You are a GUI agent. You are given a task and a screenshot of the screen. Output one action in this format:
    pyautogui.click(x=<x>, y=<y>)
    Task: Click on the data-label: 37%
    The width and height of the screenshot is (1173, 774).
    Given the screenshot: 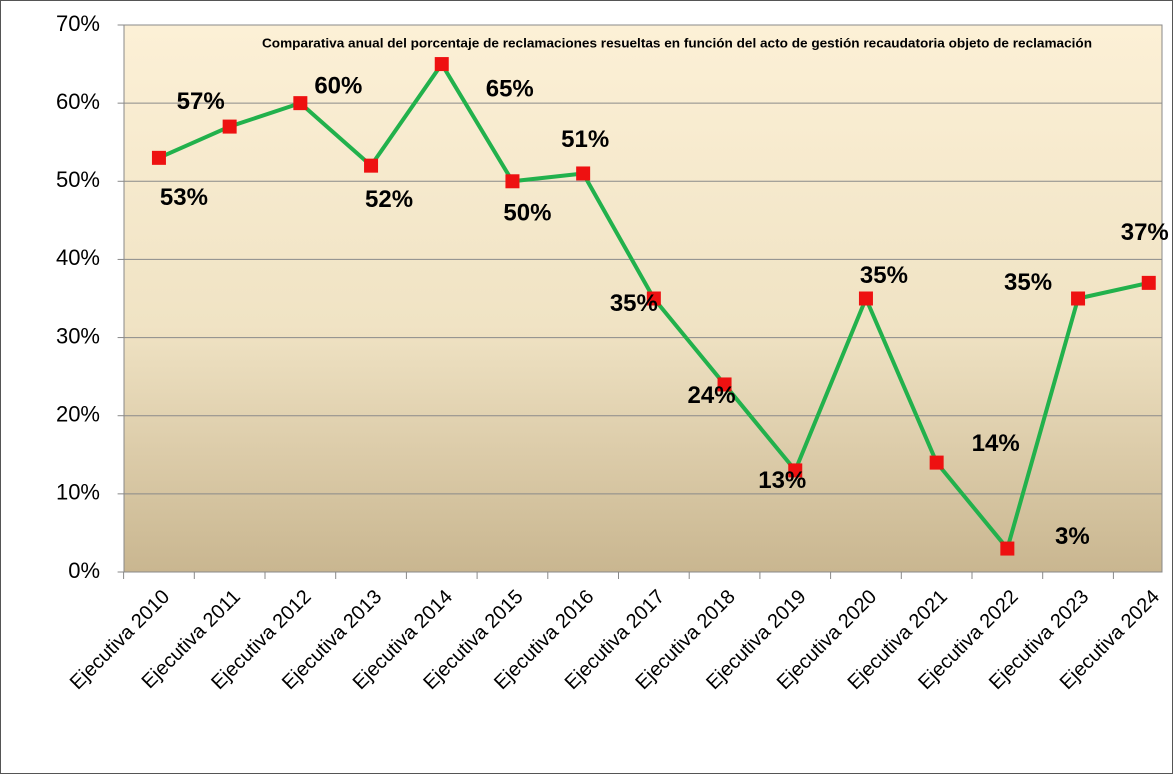 What is the action you would take?
    pyautogui.click(x=1145, y=232)
    